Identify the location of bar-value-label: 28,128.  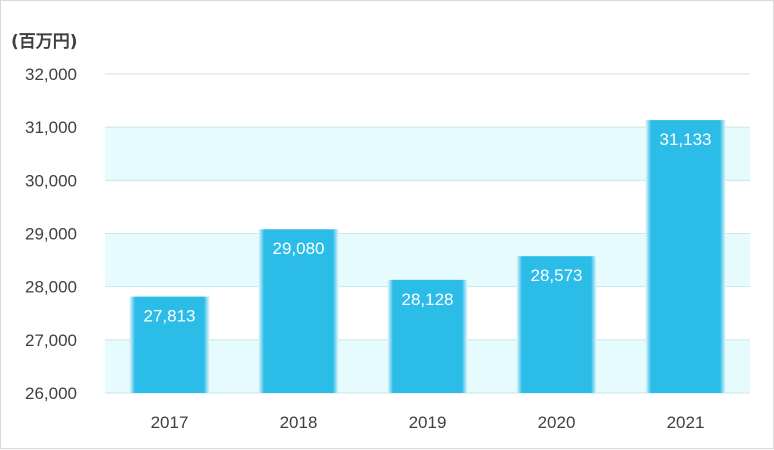
(428, 299).